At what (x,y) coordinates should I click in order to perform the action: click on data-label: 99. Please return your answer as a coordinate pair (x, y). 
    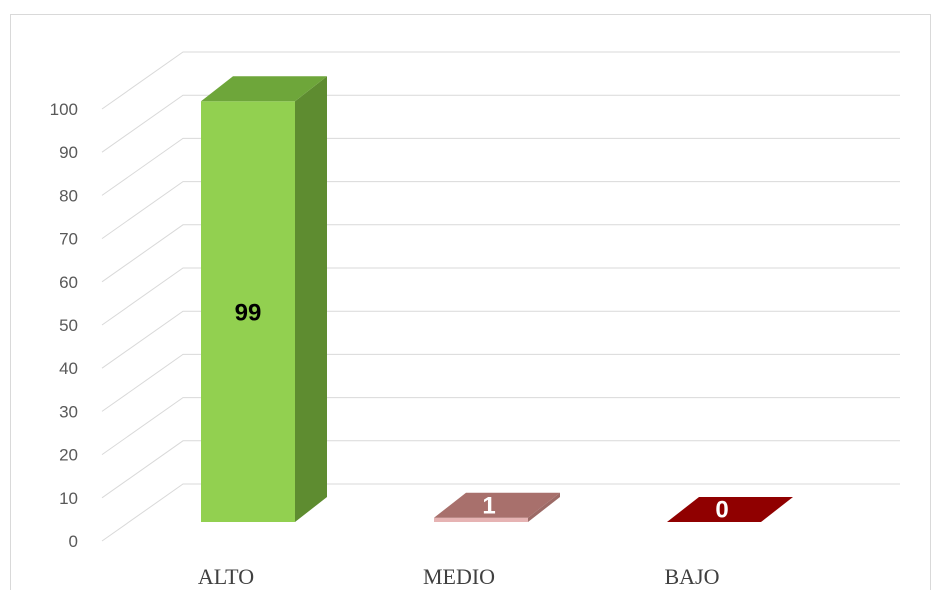
    Looking at the image, I should click on (248, 313).